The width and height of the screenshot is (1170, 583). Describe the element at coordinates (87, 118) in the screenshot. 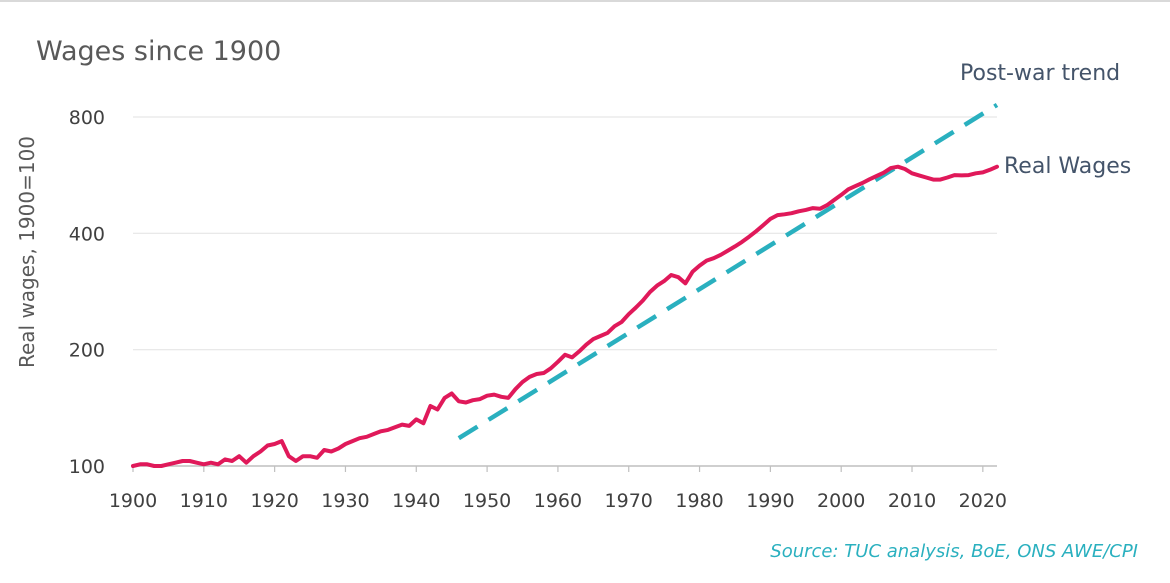

I see `y-tick-label: 800` at that location.